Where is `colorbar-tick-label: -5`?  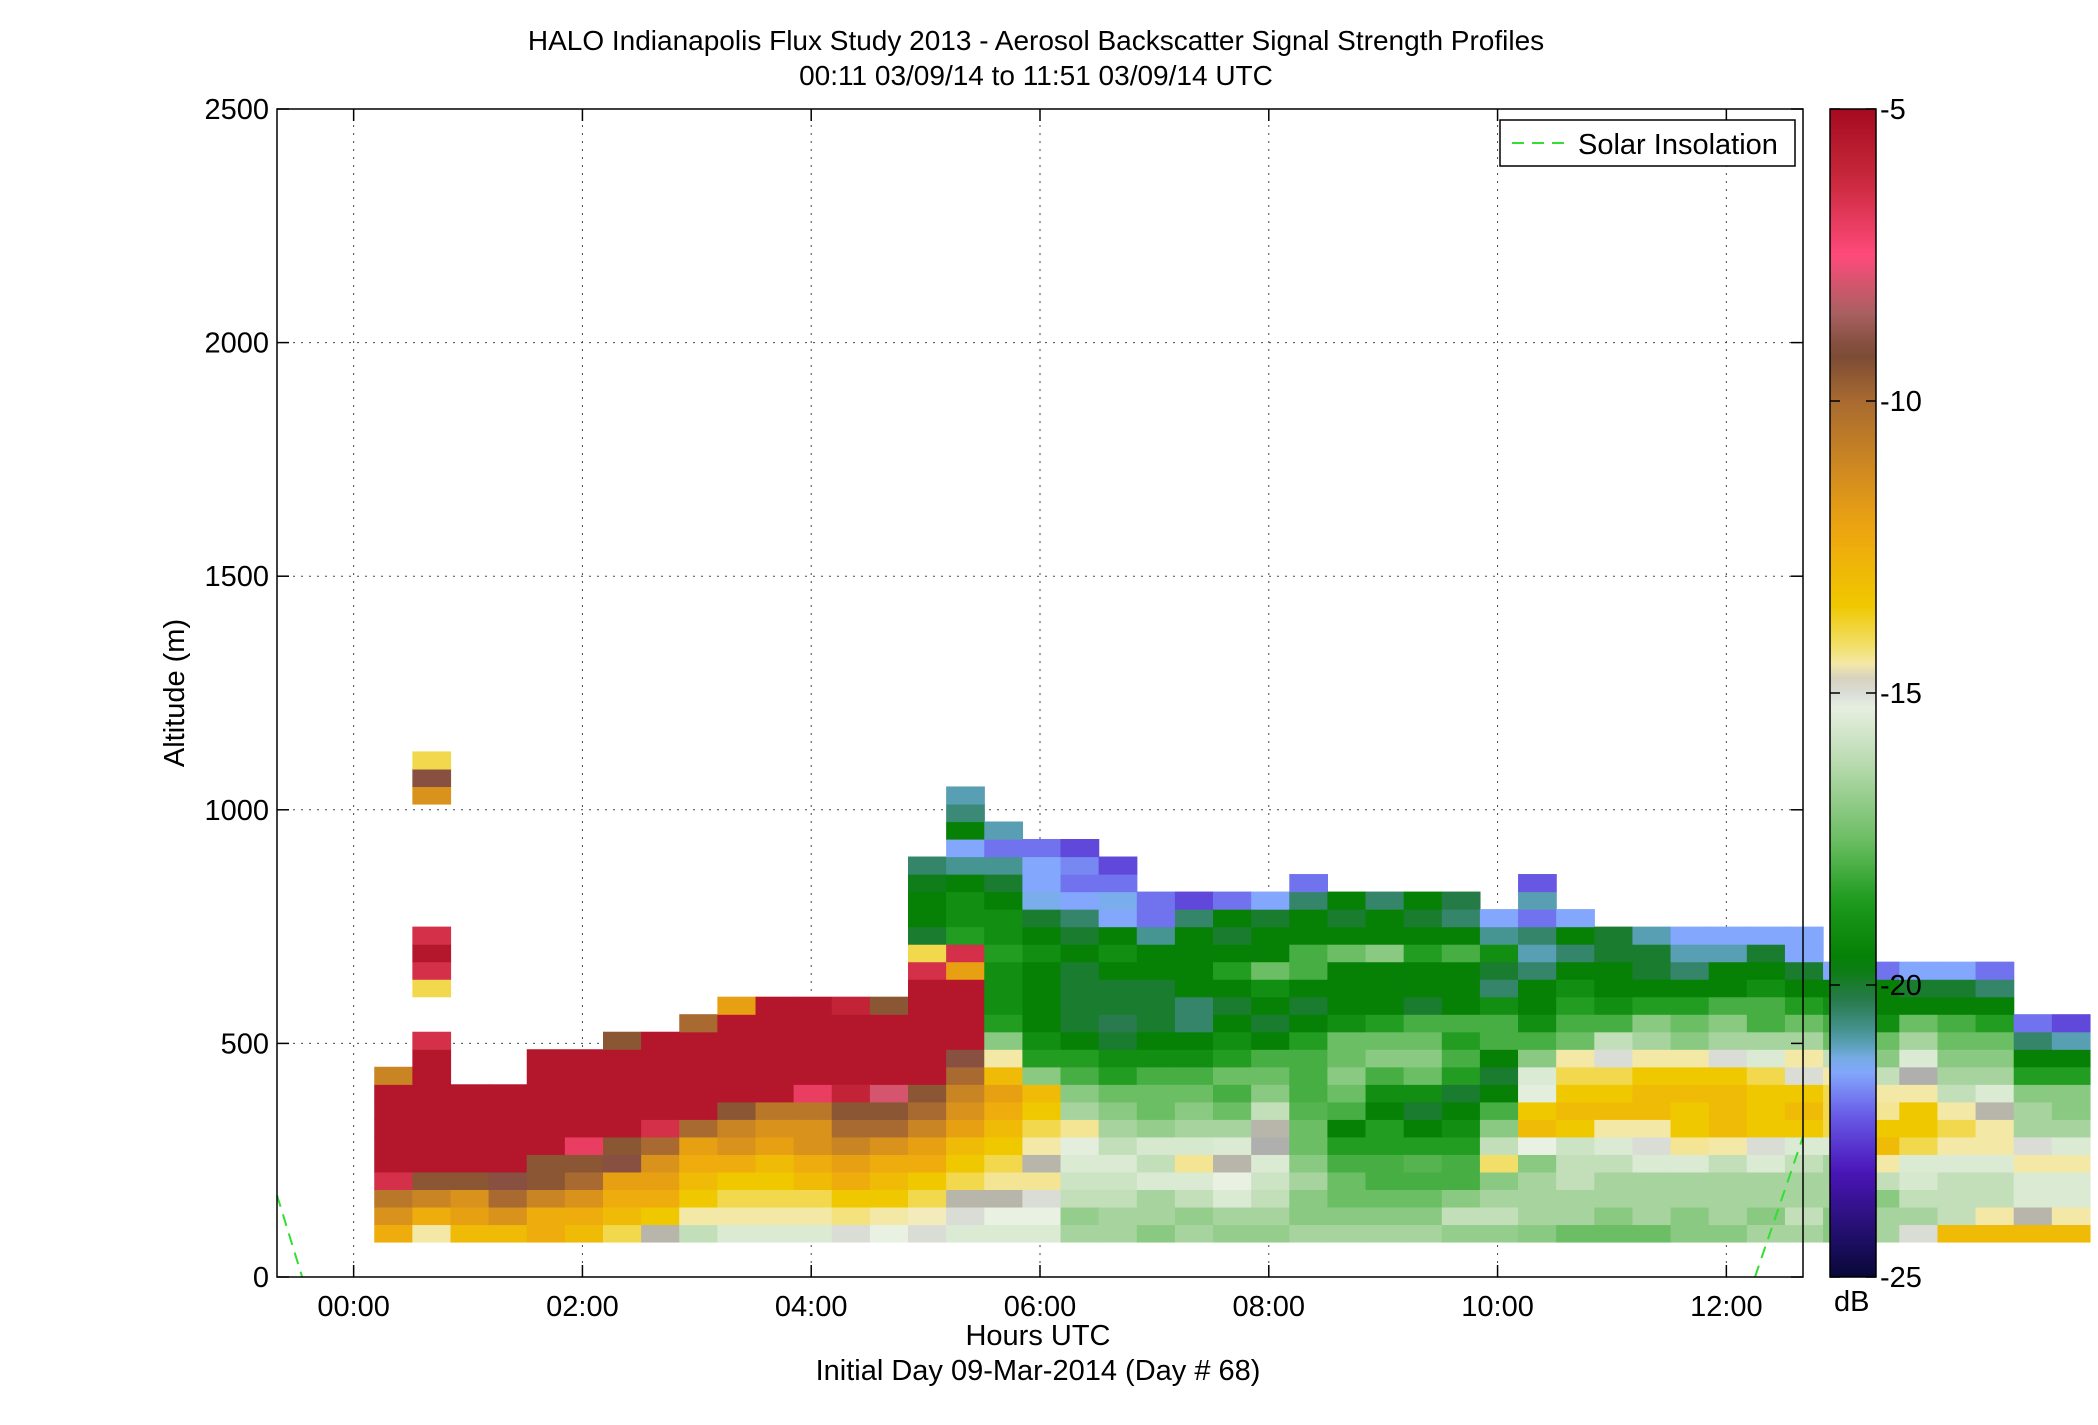 colorbar-tick-label: -5 is located at coordinates (1893, 110).